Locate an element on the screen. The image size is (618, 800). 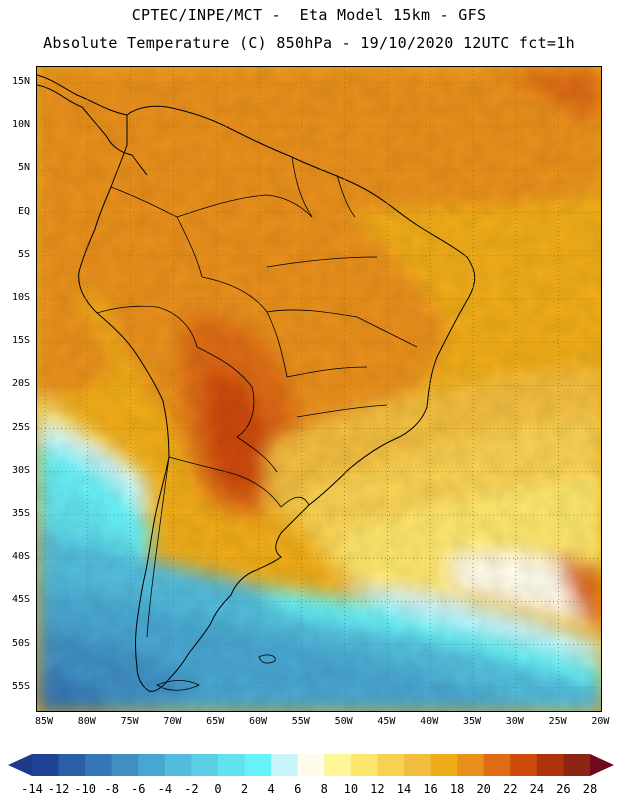
central-america-coast is located at coordinates (92, 130).